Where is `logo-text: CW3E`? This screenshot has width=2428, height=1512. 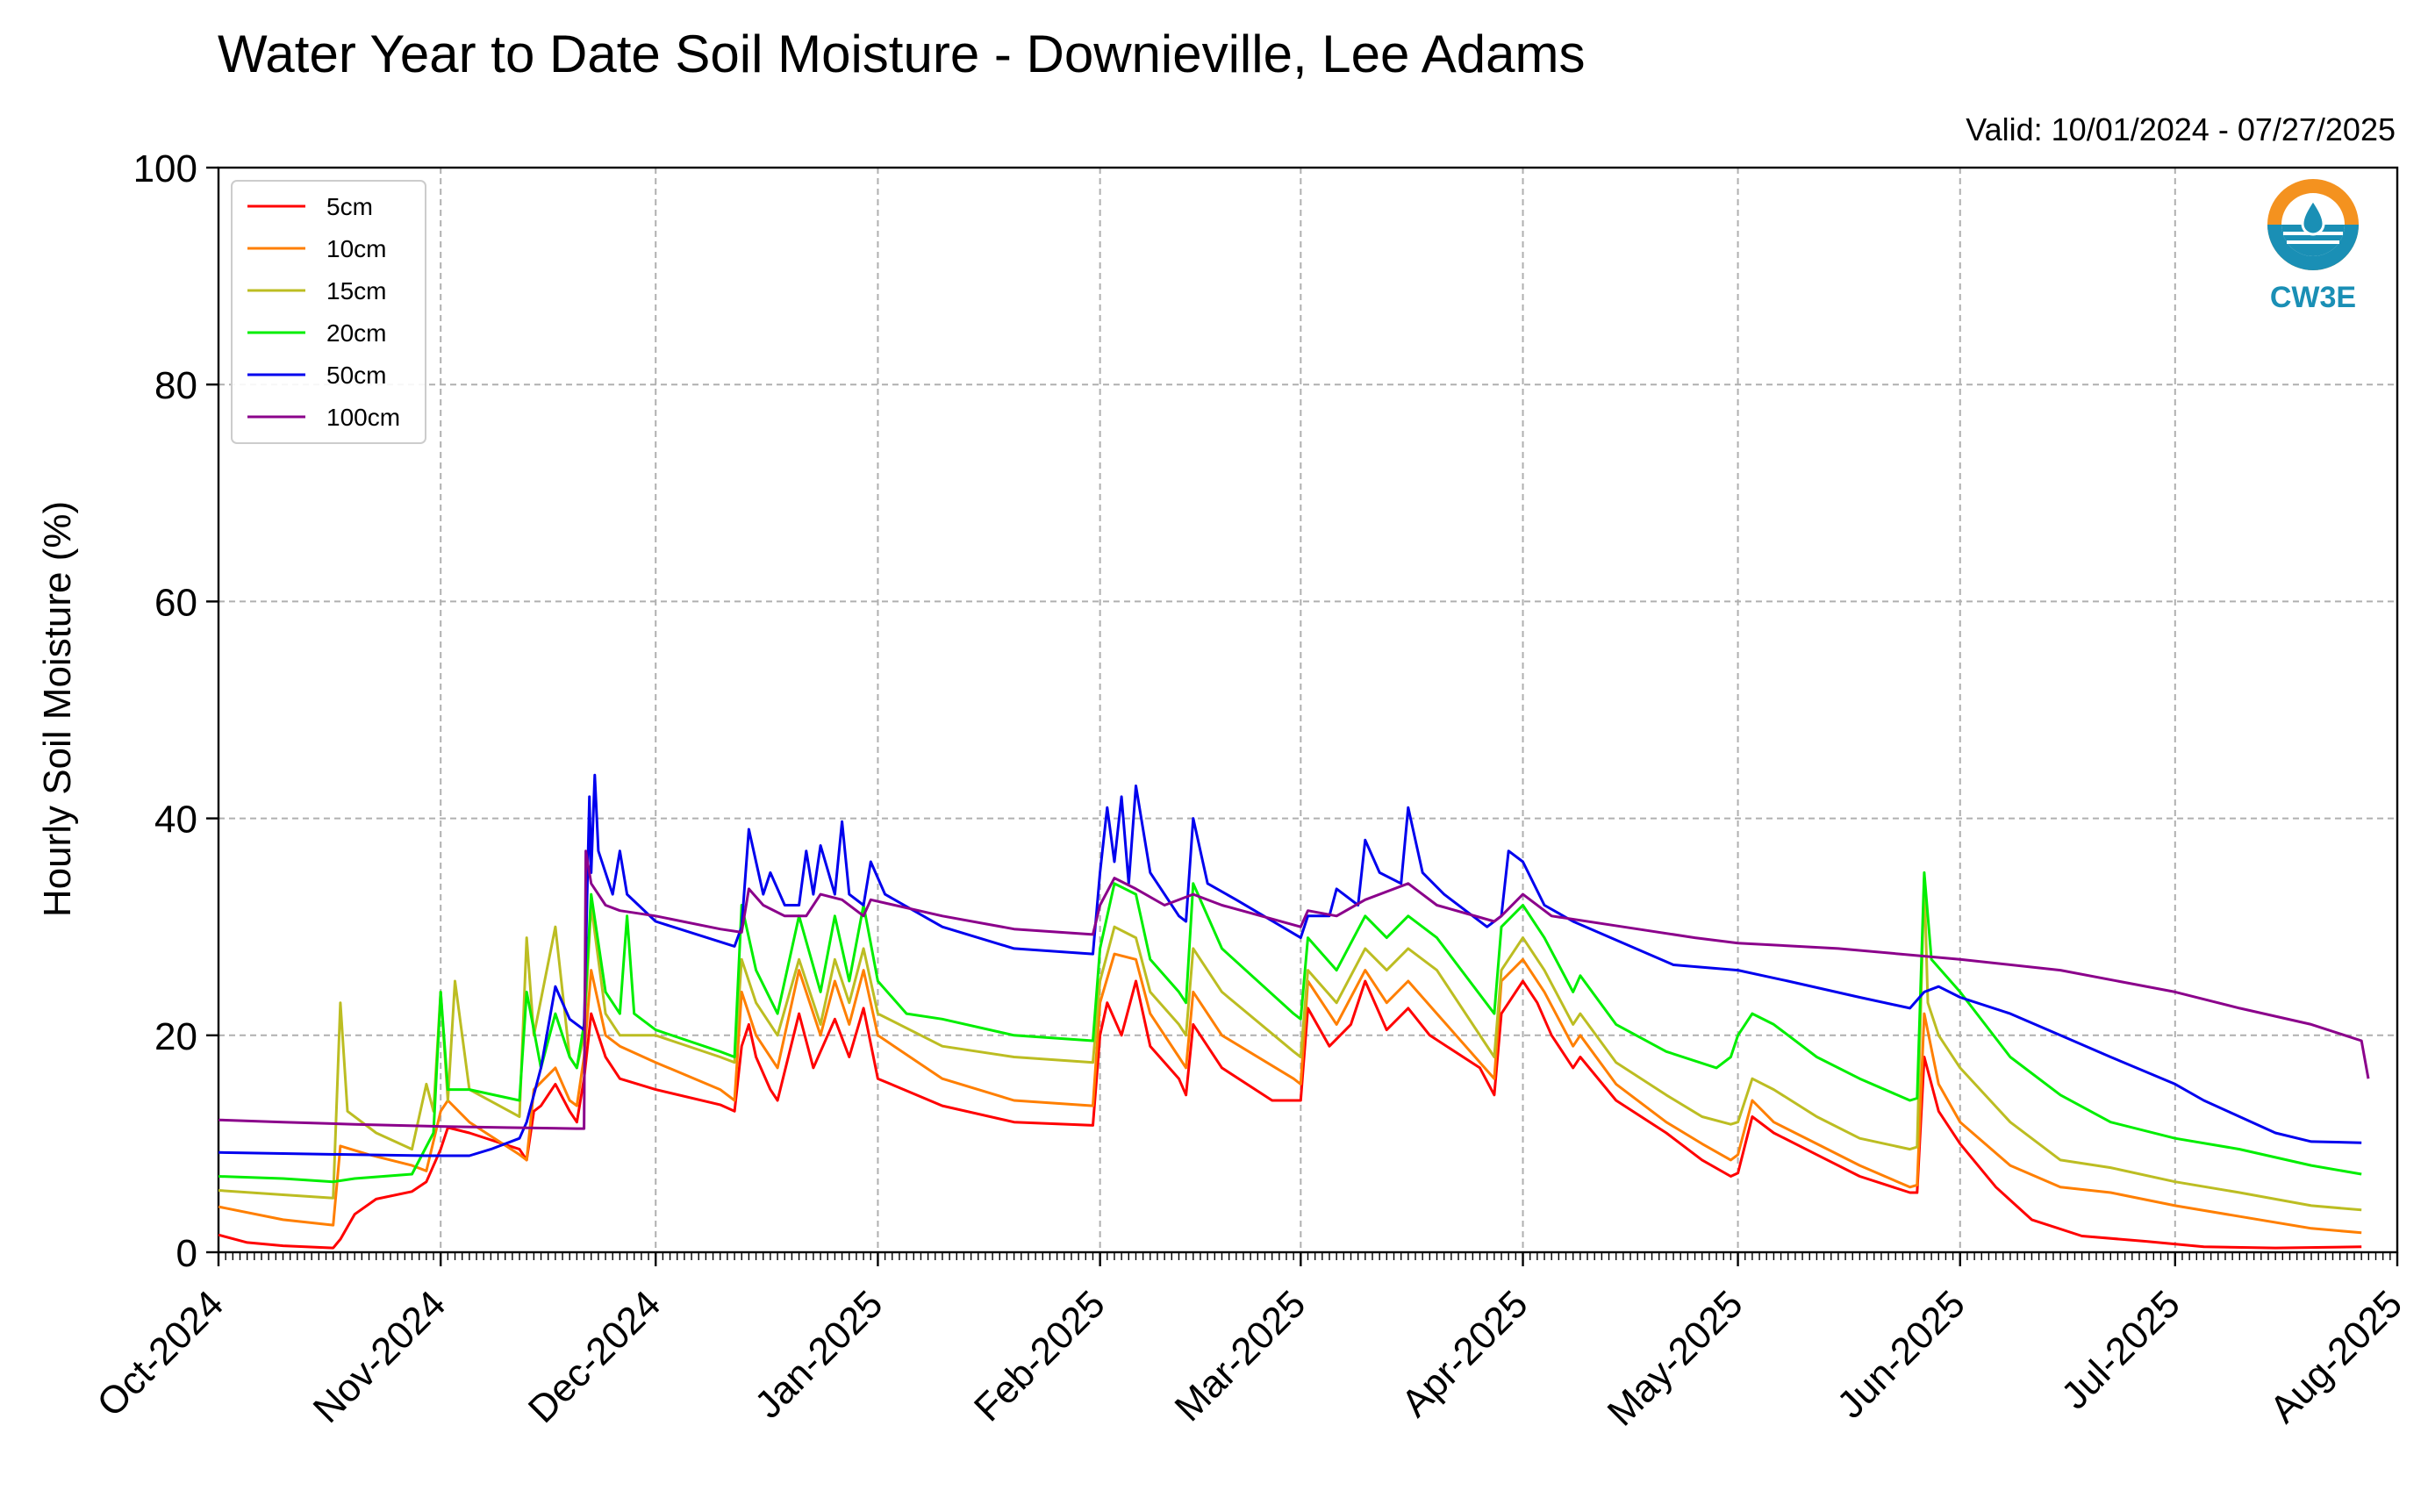
logo-text: CW3E is located at coordinates (2313, 298).